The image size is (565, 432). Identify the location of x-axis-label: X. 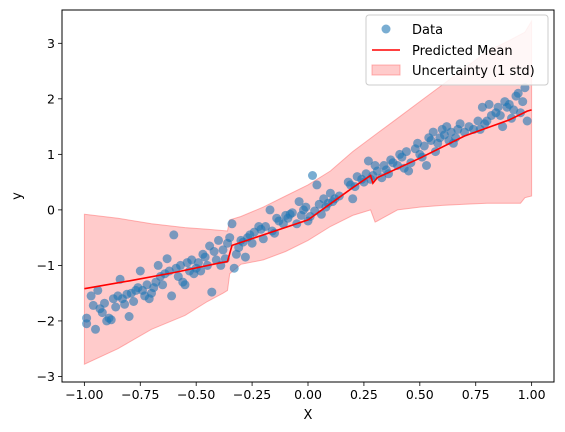
(308, 415).